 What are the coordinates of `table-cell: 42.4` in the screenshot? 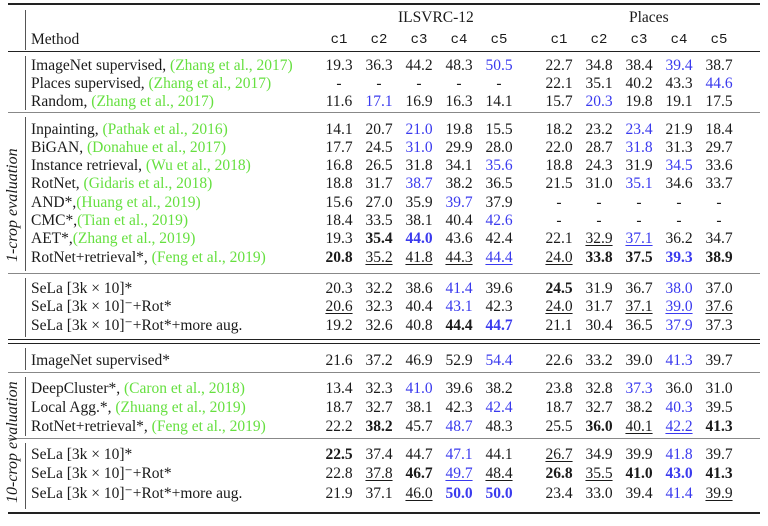 It's located at (499, 238).